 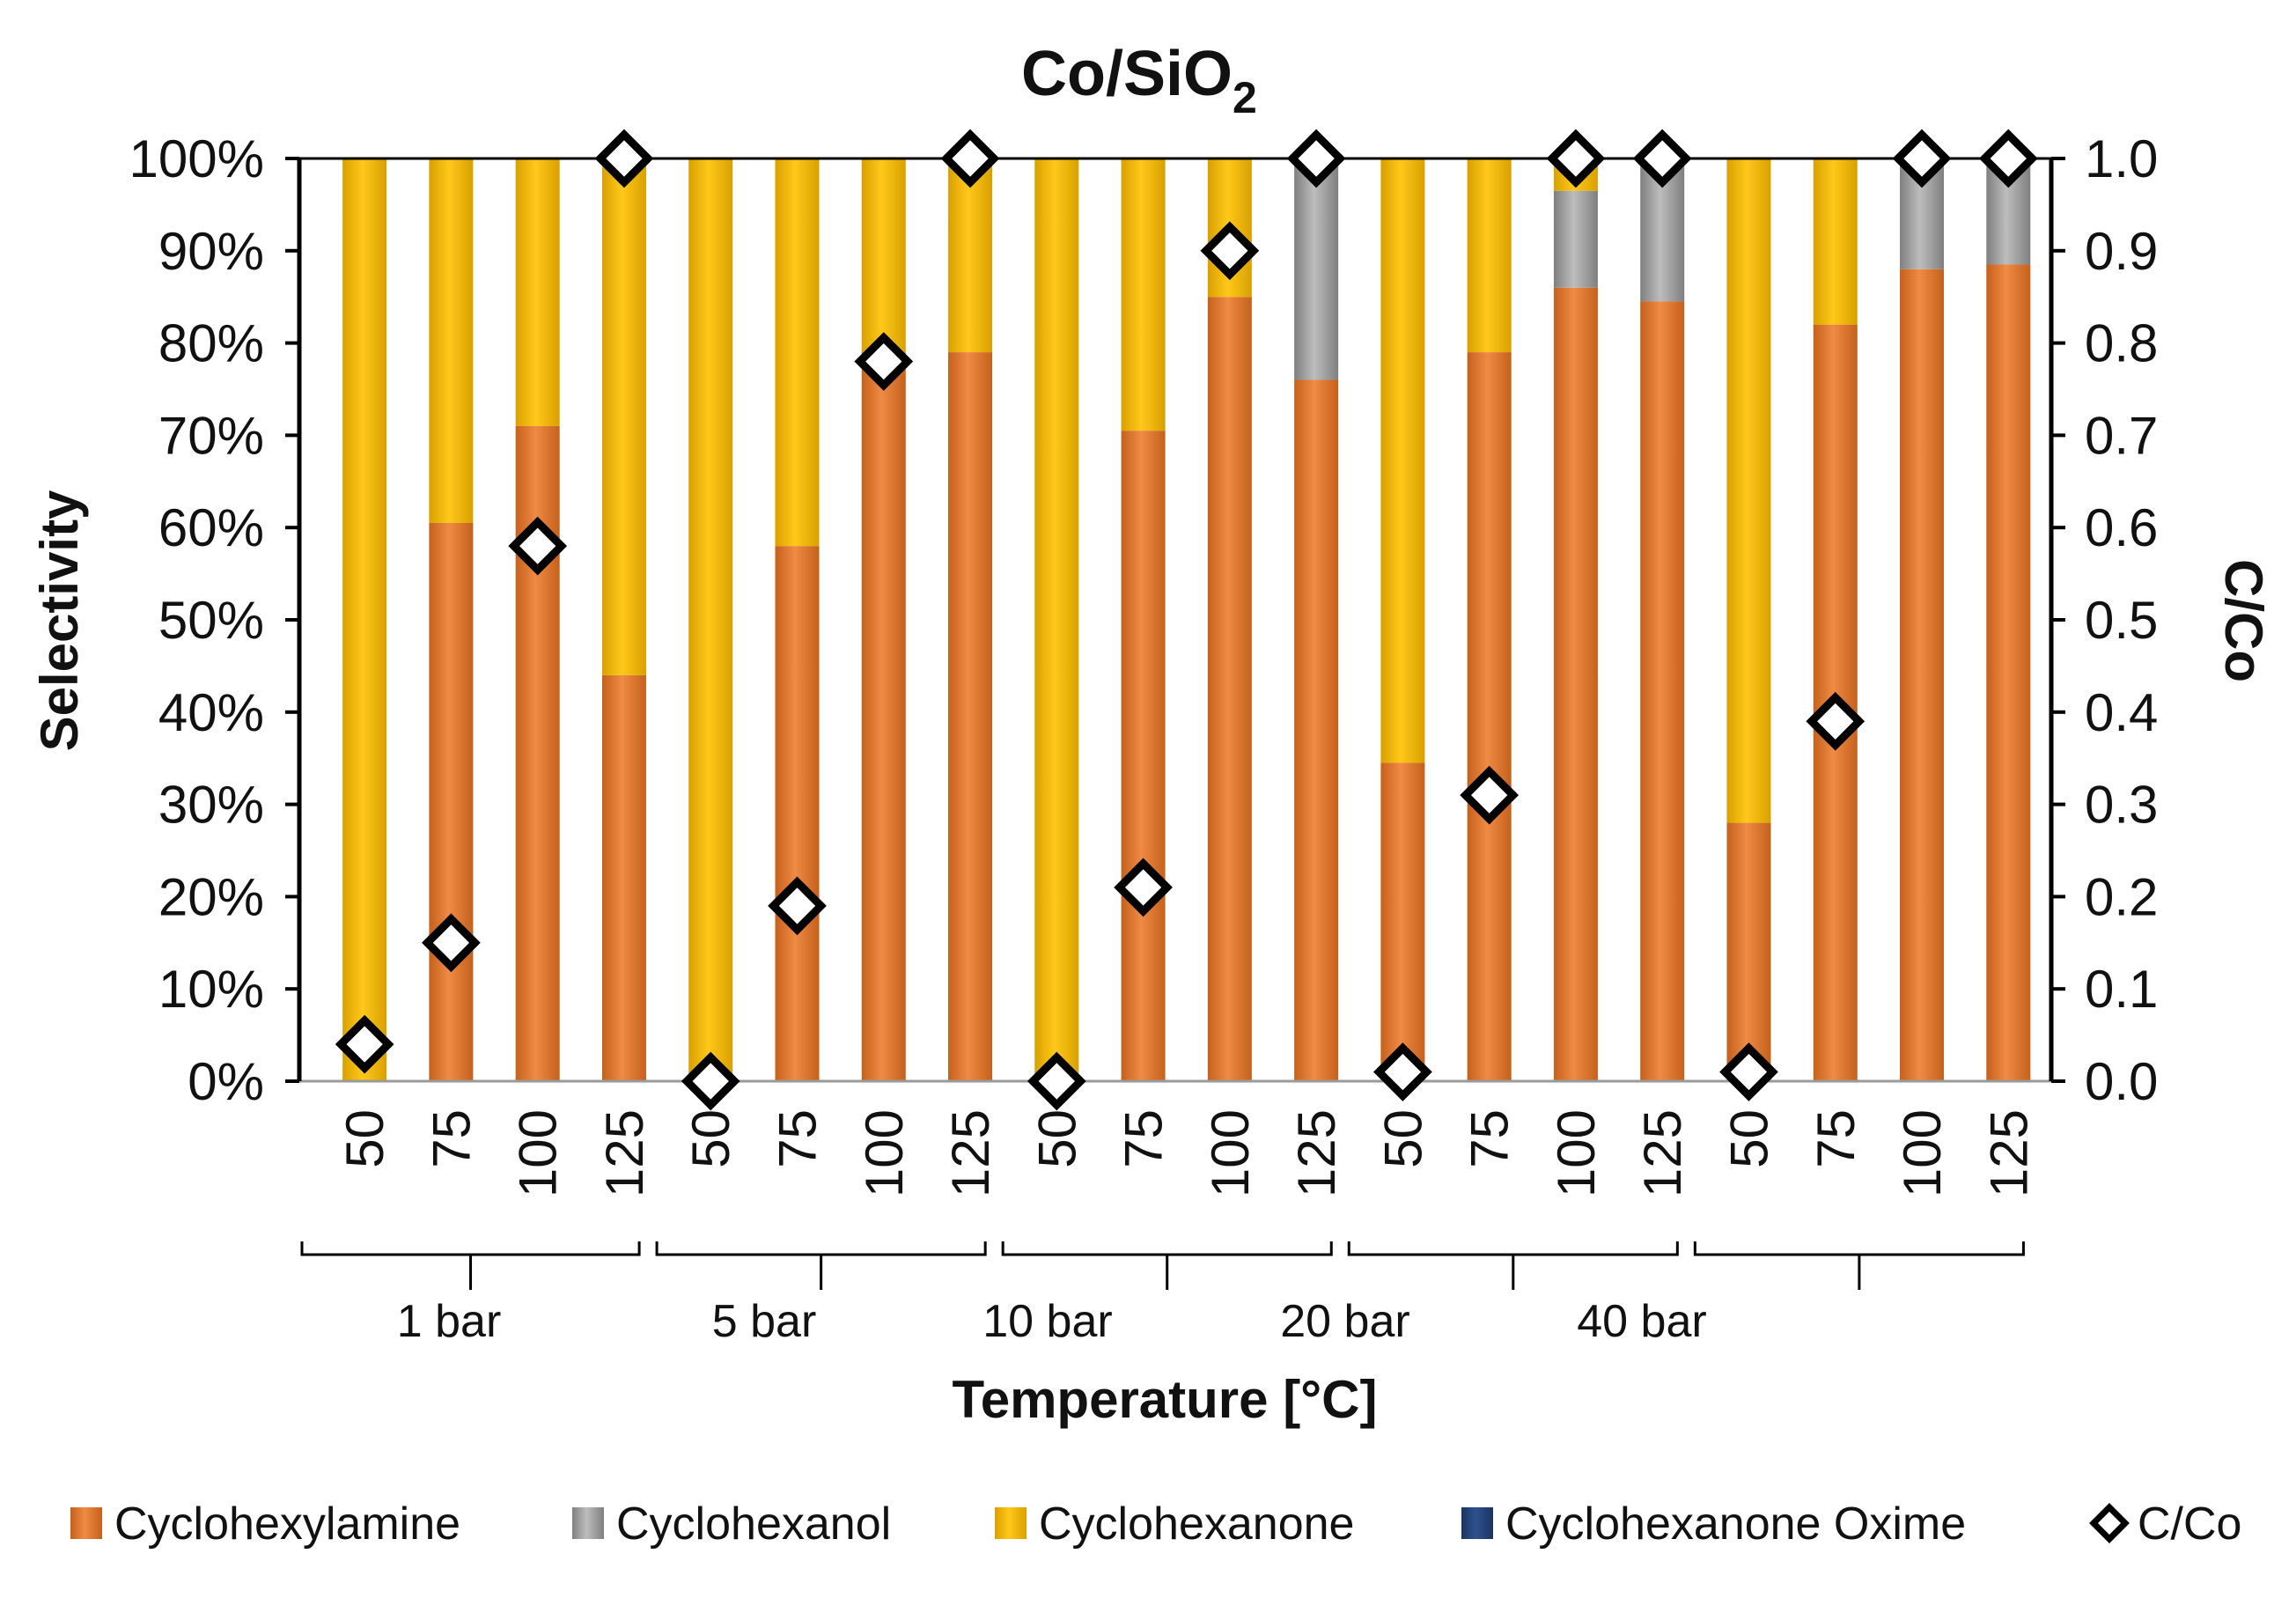 I want to click on y-tick-label: 0%, so click(x=226, y=1081).